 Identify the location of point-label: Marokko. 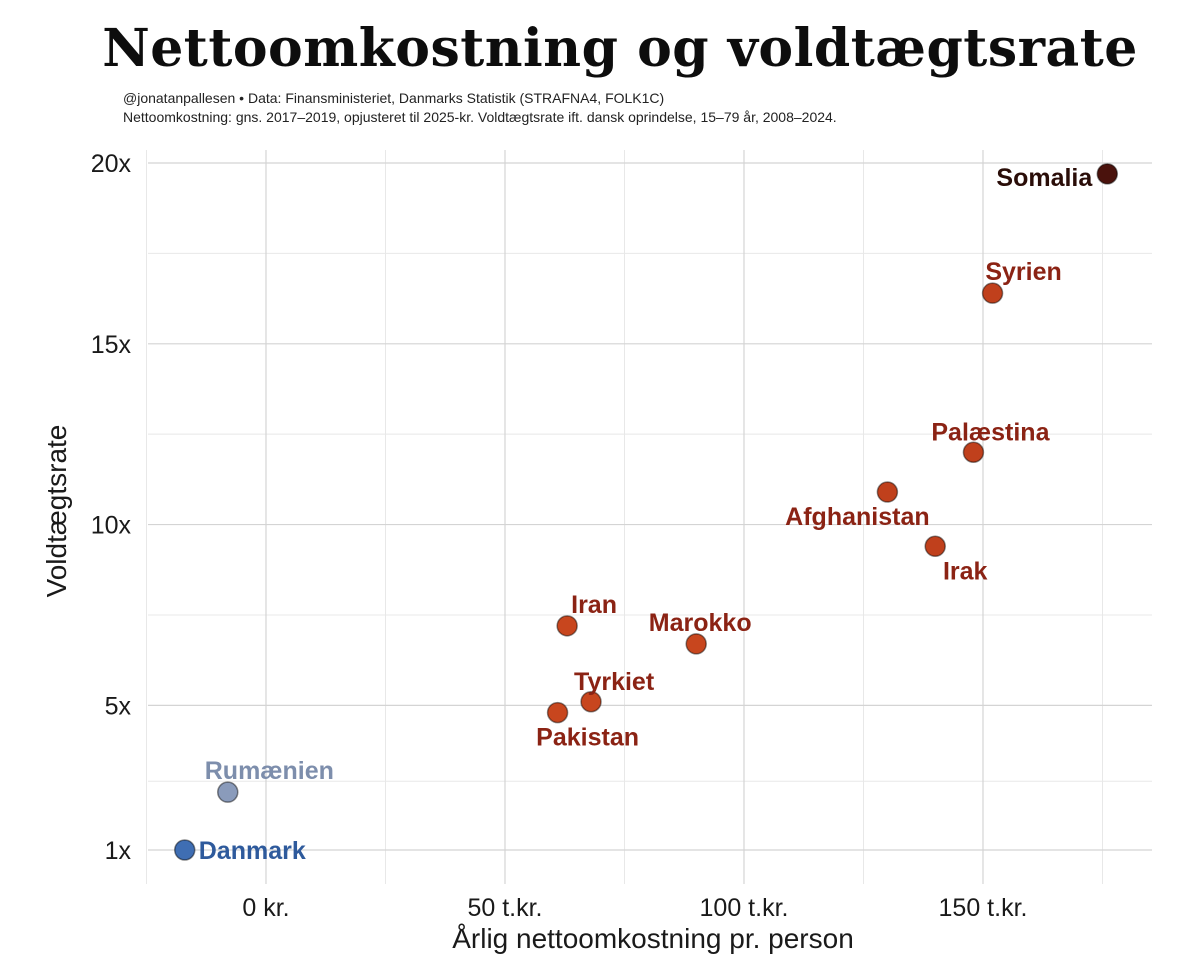
(700, 623).